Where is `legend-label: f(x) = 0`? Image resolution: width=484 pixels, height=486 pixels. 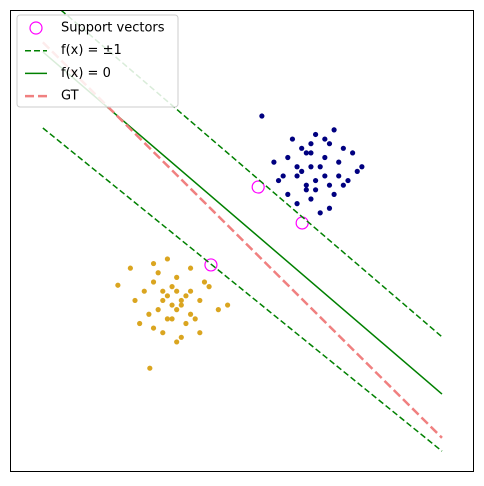
legend-label: f(x) = 0 is located at coordinates (86, 73).